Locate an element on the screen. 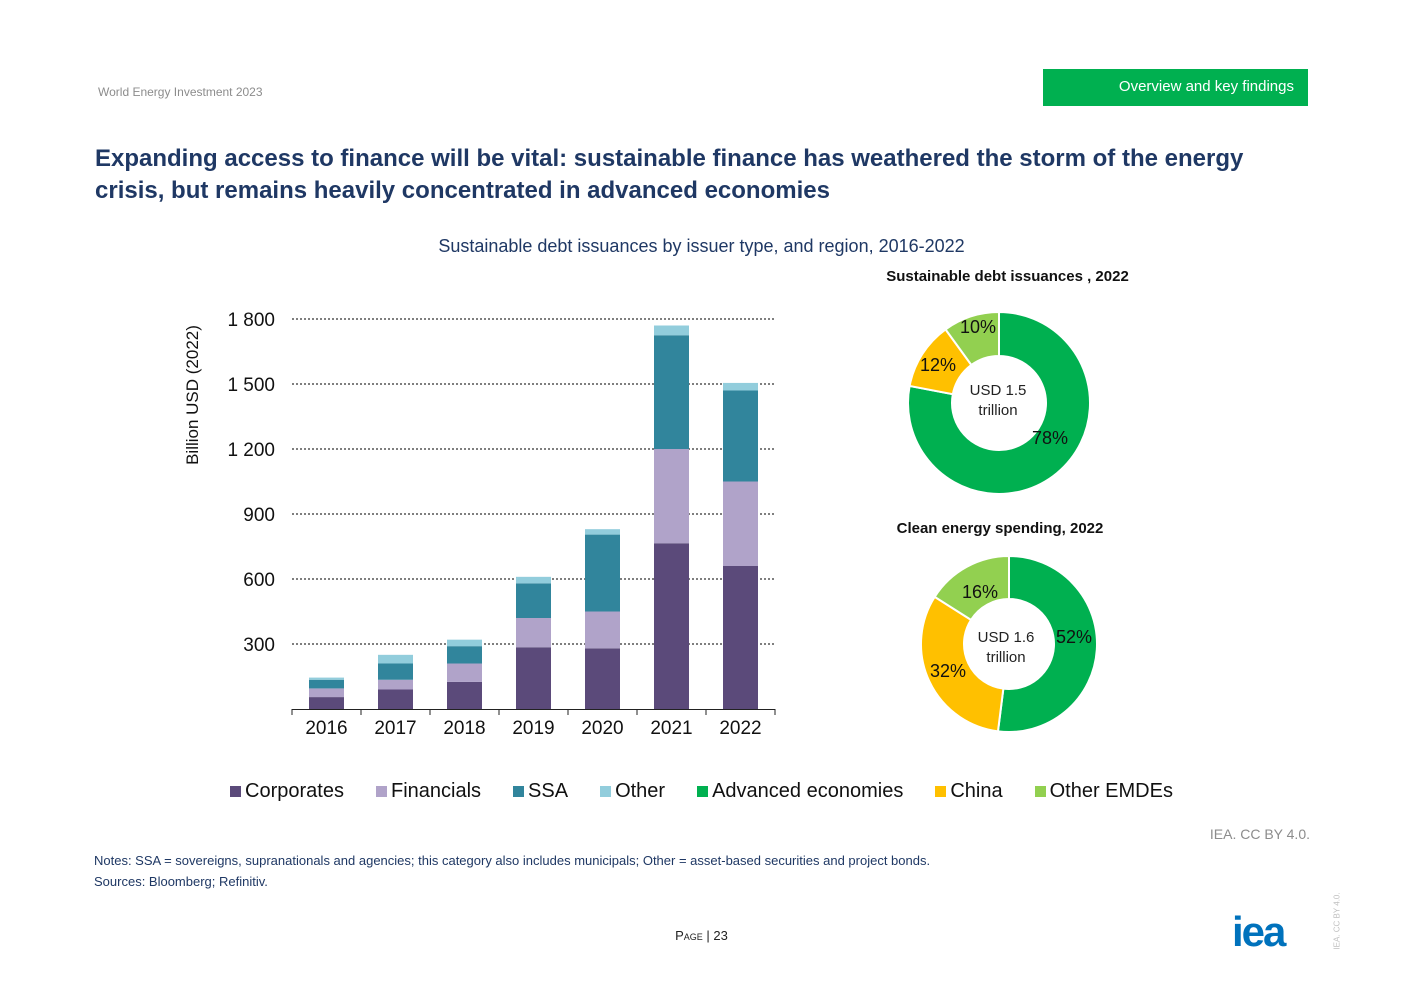  donut1-center-line1: USD 1.5 is located at coordinates (998, 390).